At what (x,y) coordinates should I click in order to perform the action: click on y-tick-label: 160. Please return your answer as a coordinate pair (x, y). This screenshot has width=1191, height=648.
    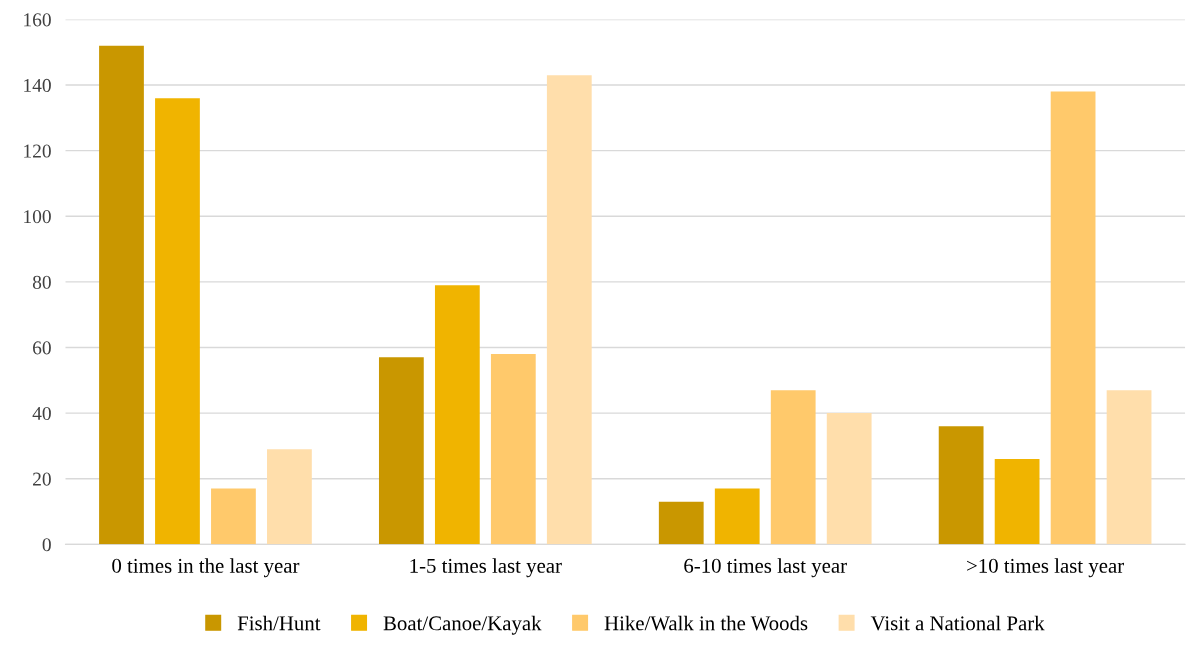
    Looking at the image, I should click on (37, 20).